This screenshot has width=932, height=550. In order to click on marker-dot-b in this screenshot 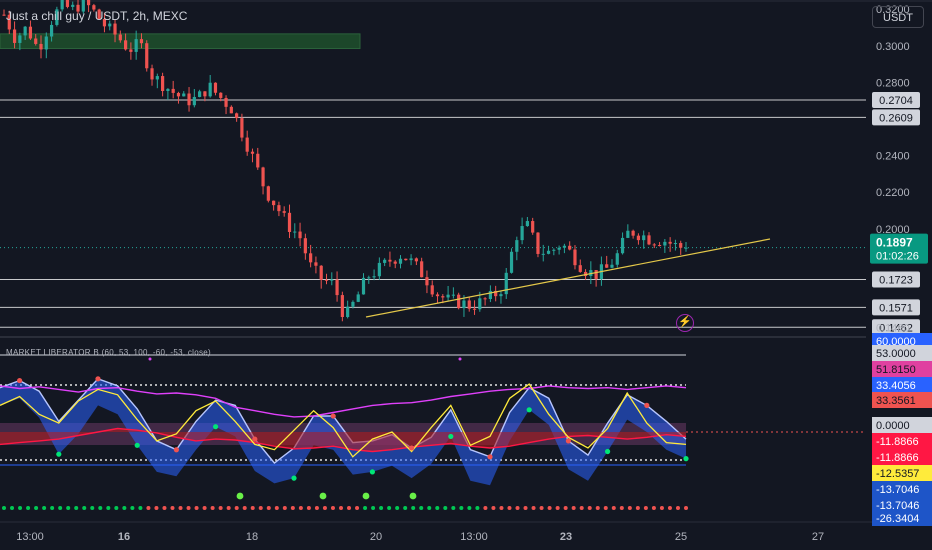, I will do `click(460, 359)`.